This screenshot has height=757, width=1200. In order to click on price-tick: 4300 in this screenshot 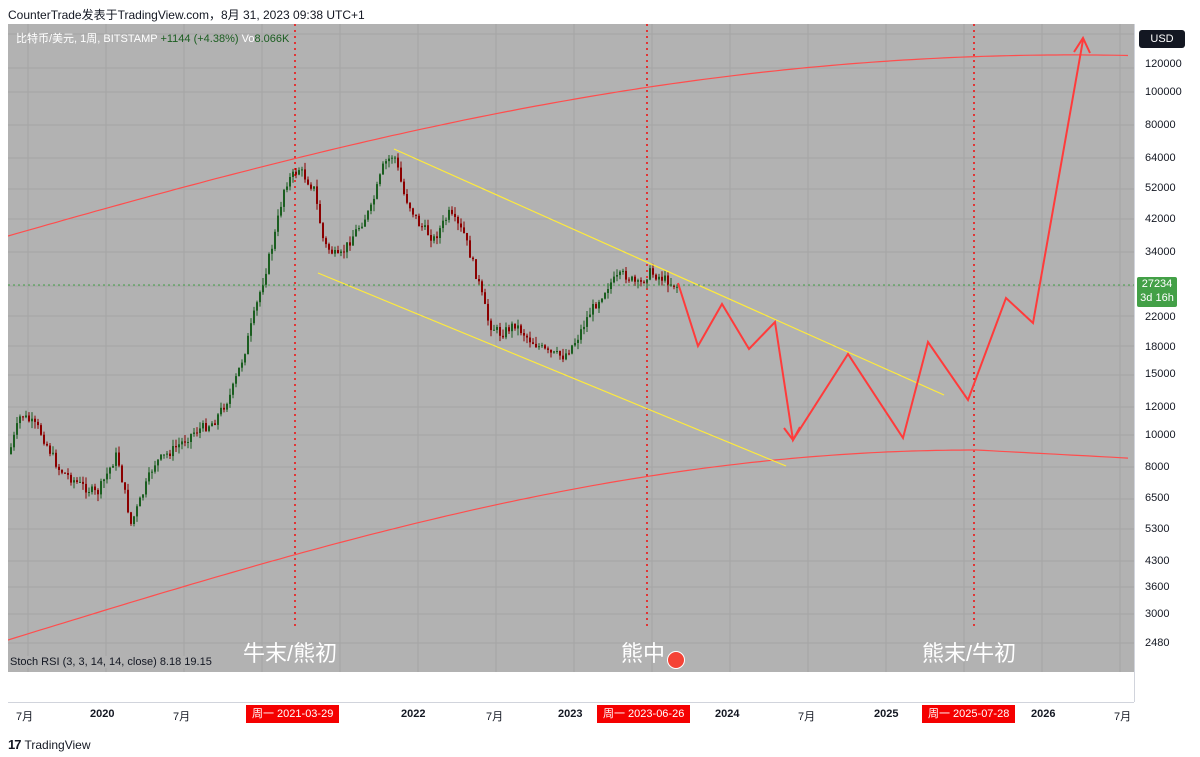, I will do `click(1157, 561)`.